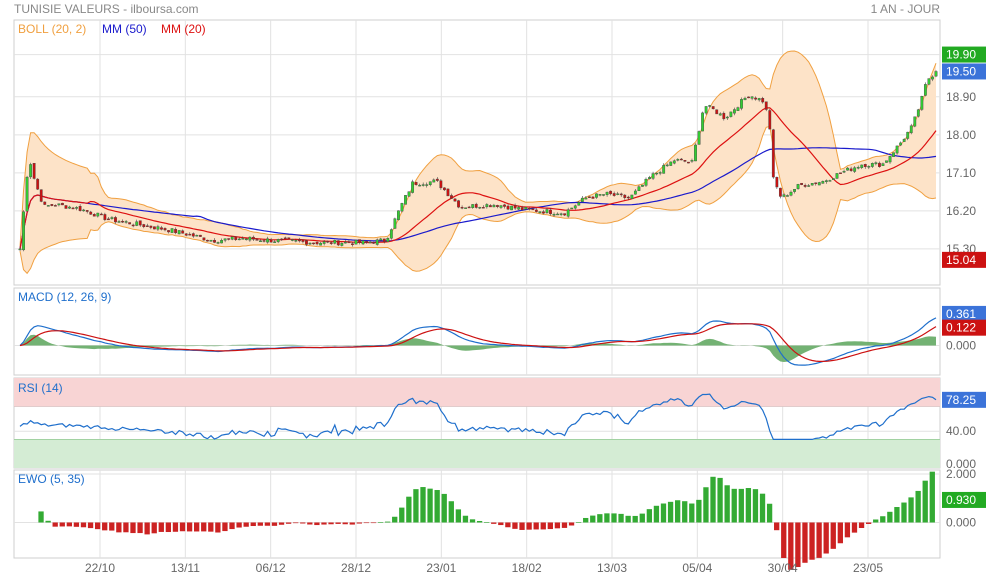 The image size is (990, 585). I want to click on legend-mm50: MM (50), so click(124, 29).